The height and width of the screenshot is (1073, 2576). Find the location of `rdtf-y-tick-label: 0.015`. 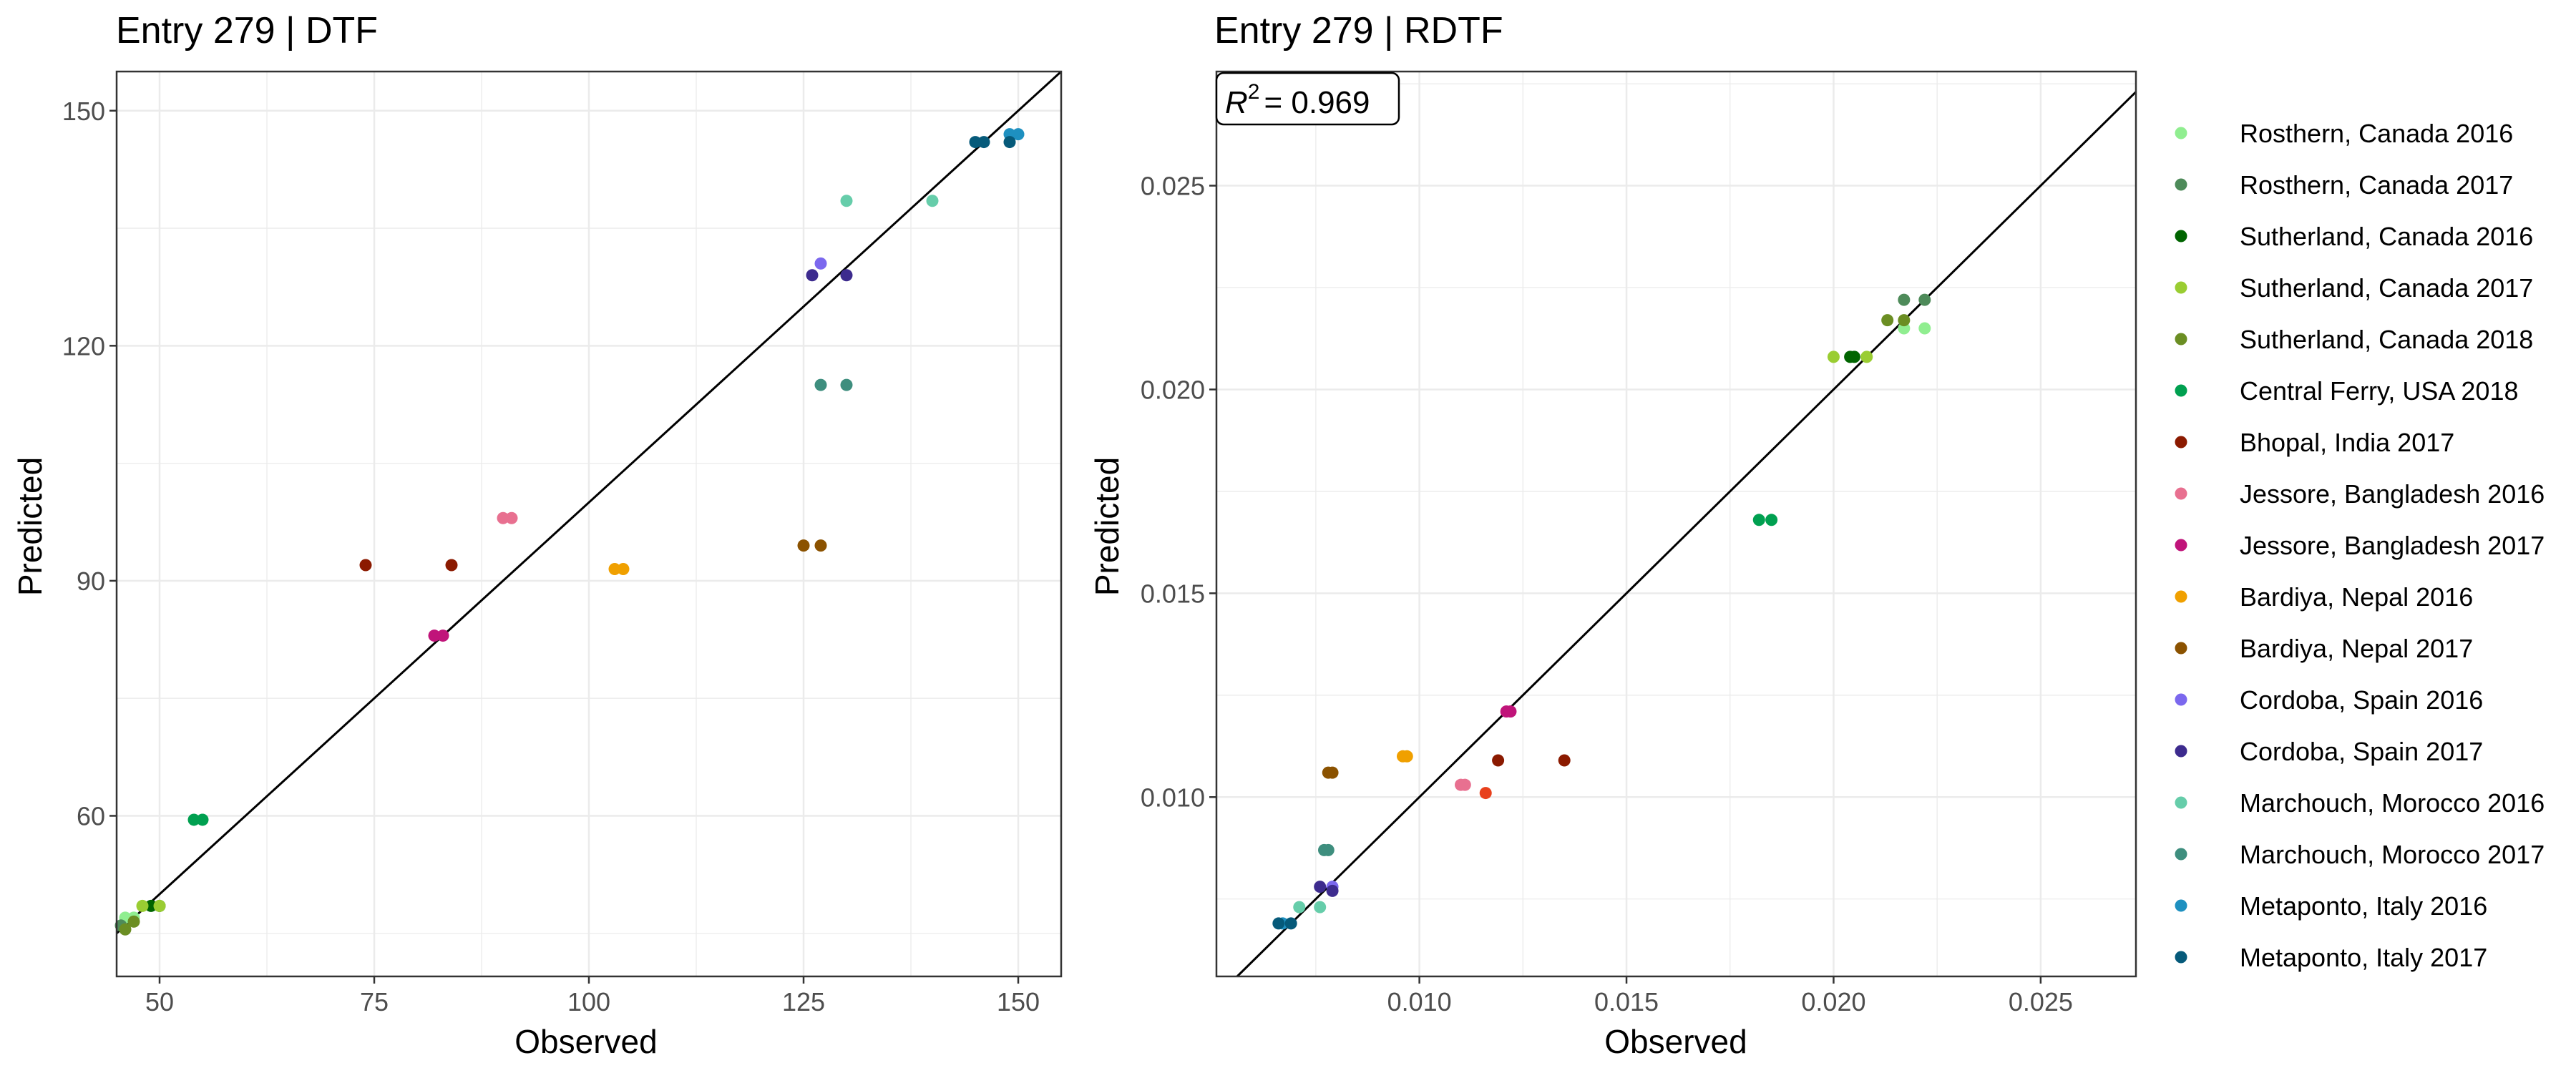

rdtf-y-tick-label: 0.015 is located at coordinates (1173, 593).